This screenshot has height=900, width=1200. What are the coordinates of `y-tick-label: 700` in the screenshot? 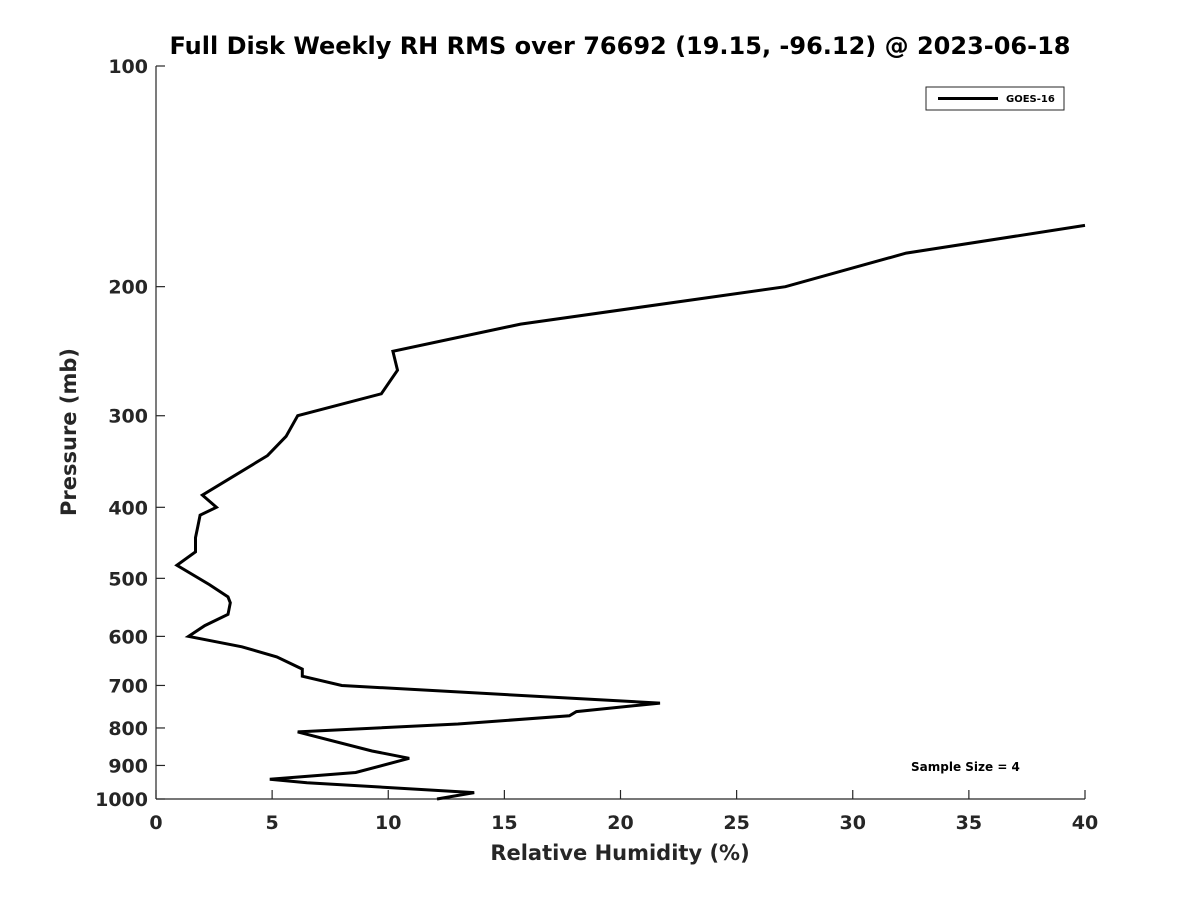 It's located at (128, 686).